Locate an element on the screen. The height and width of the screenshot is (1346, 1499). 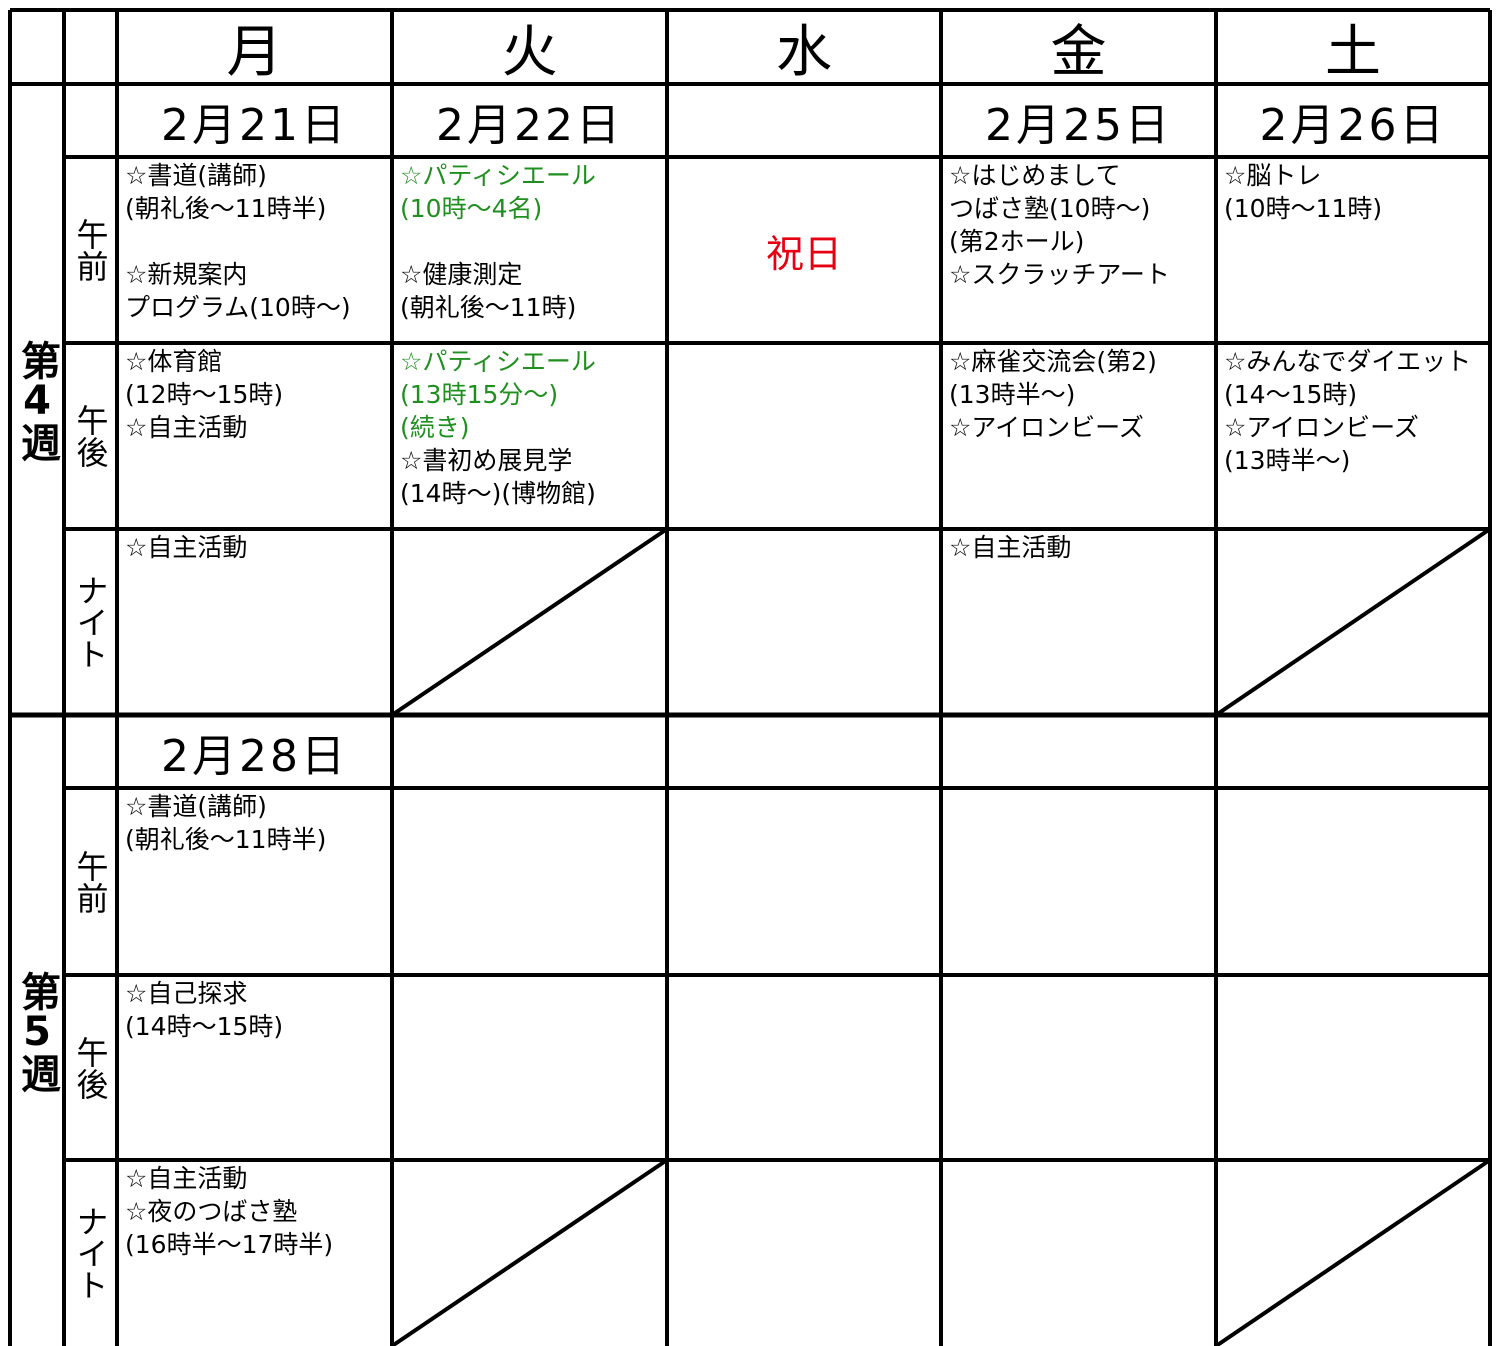
cell-line: ☆脳トレ is located at coordinates (1273, 175).